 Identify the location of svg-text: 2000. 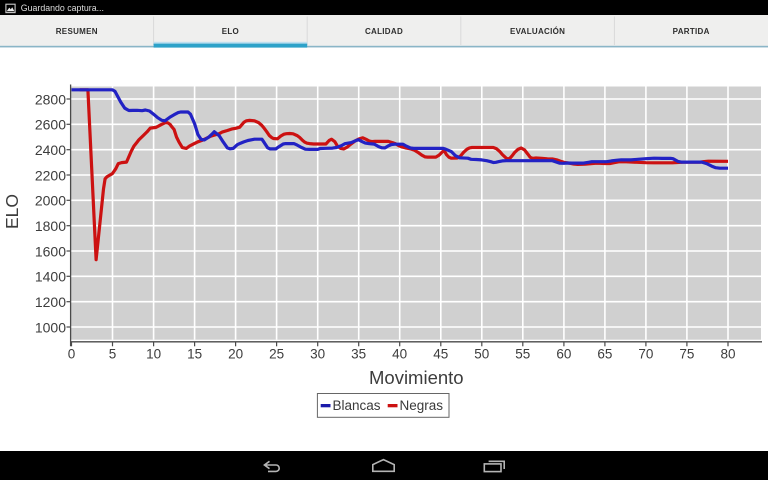
(50, 201).